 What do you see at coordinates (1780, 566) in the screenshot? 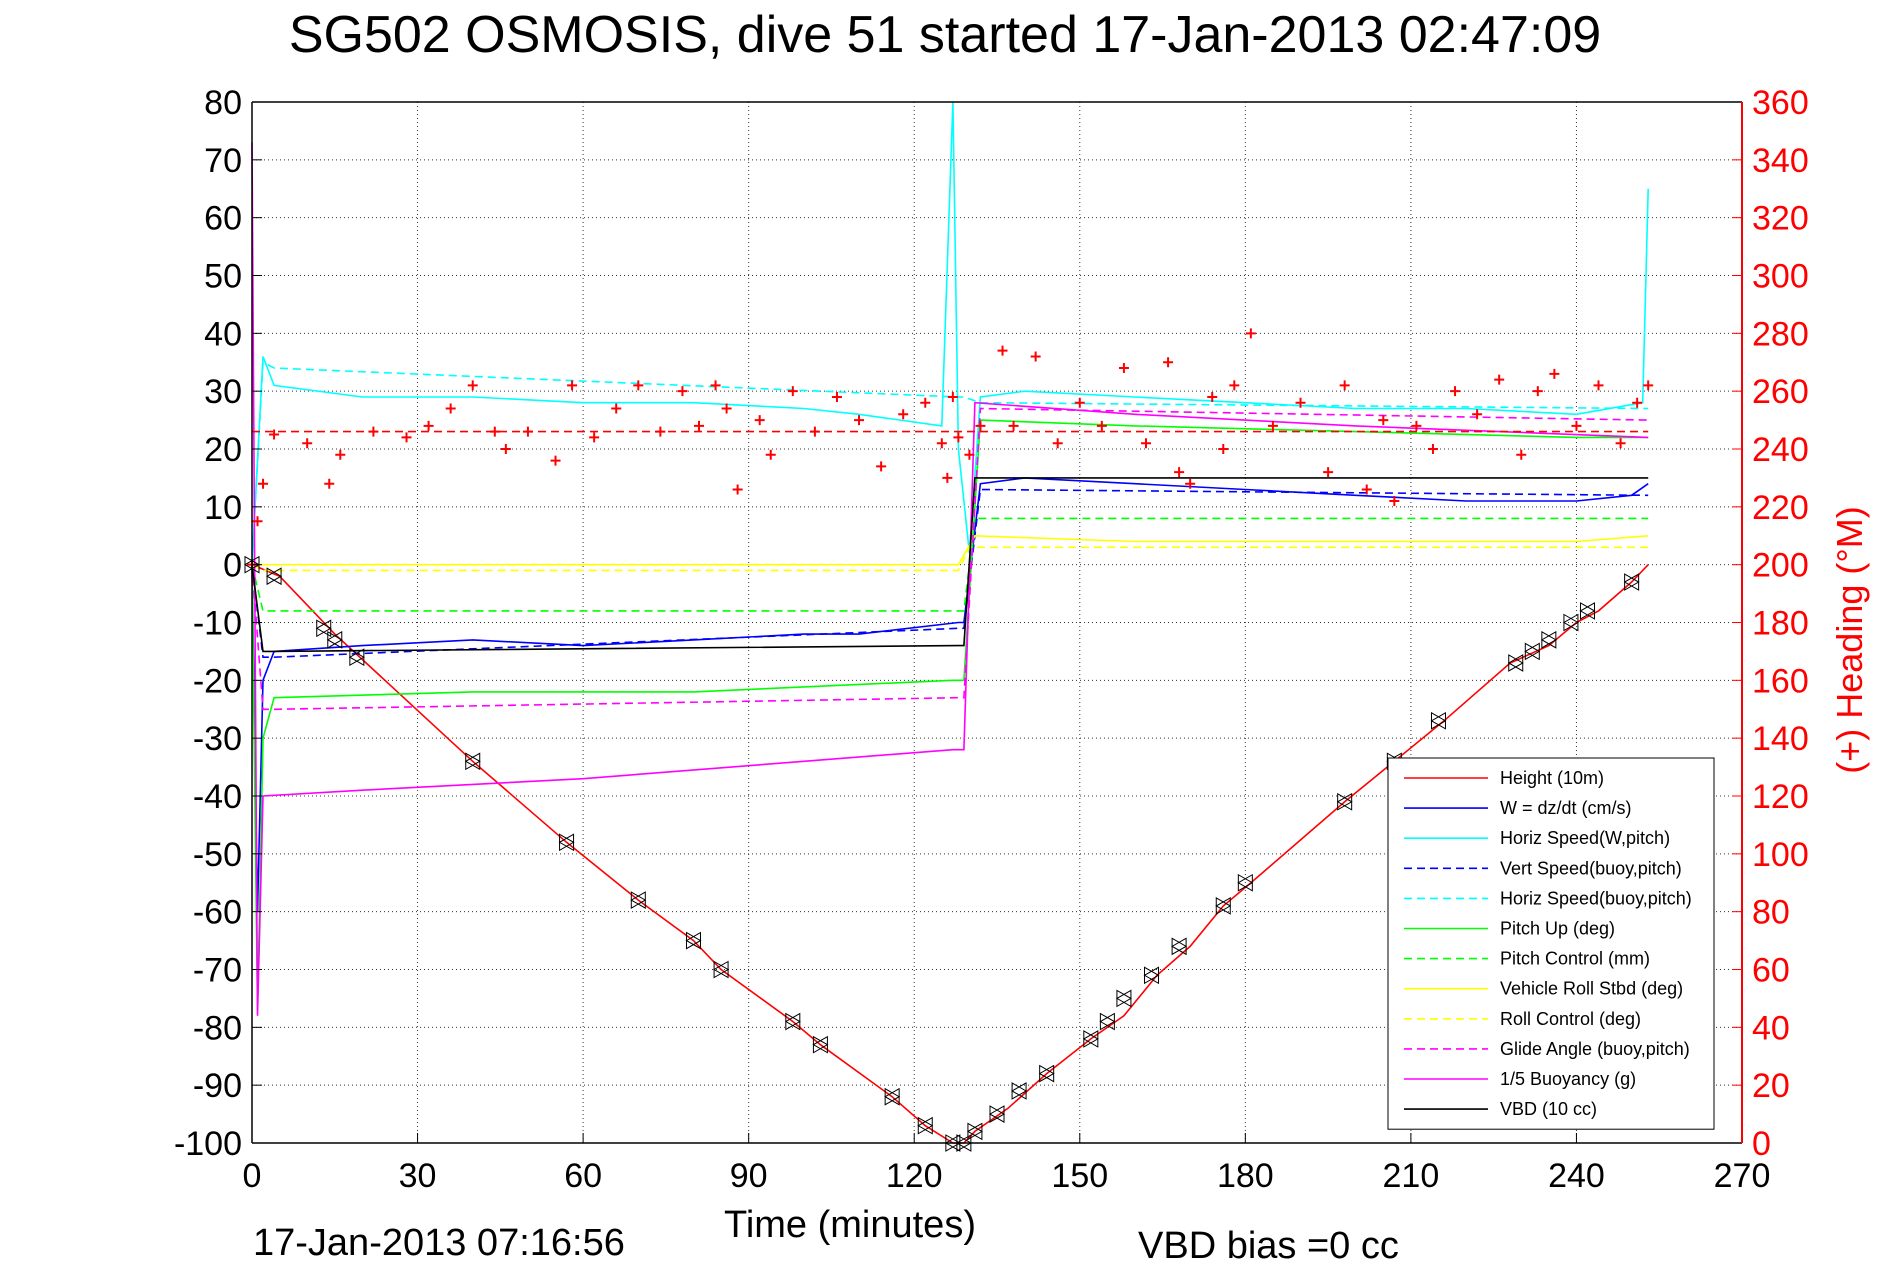
I see `y2-tick-label: 200` at bounding box center [1780, 566].